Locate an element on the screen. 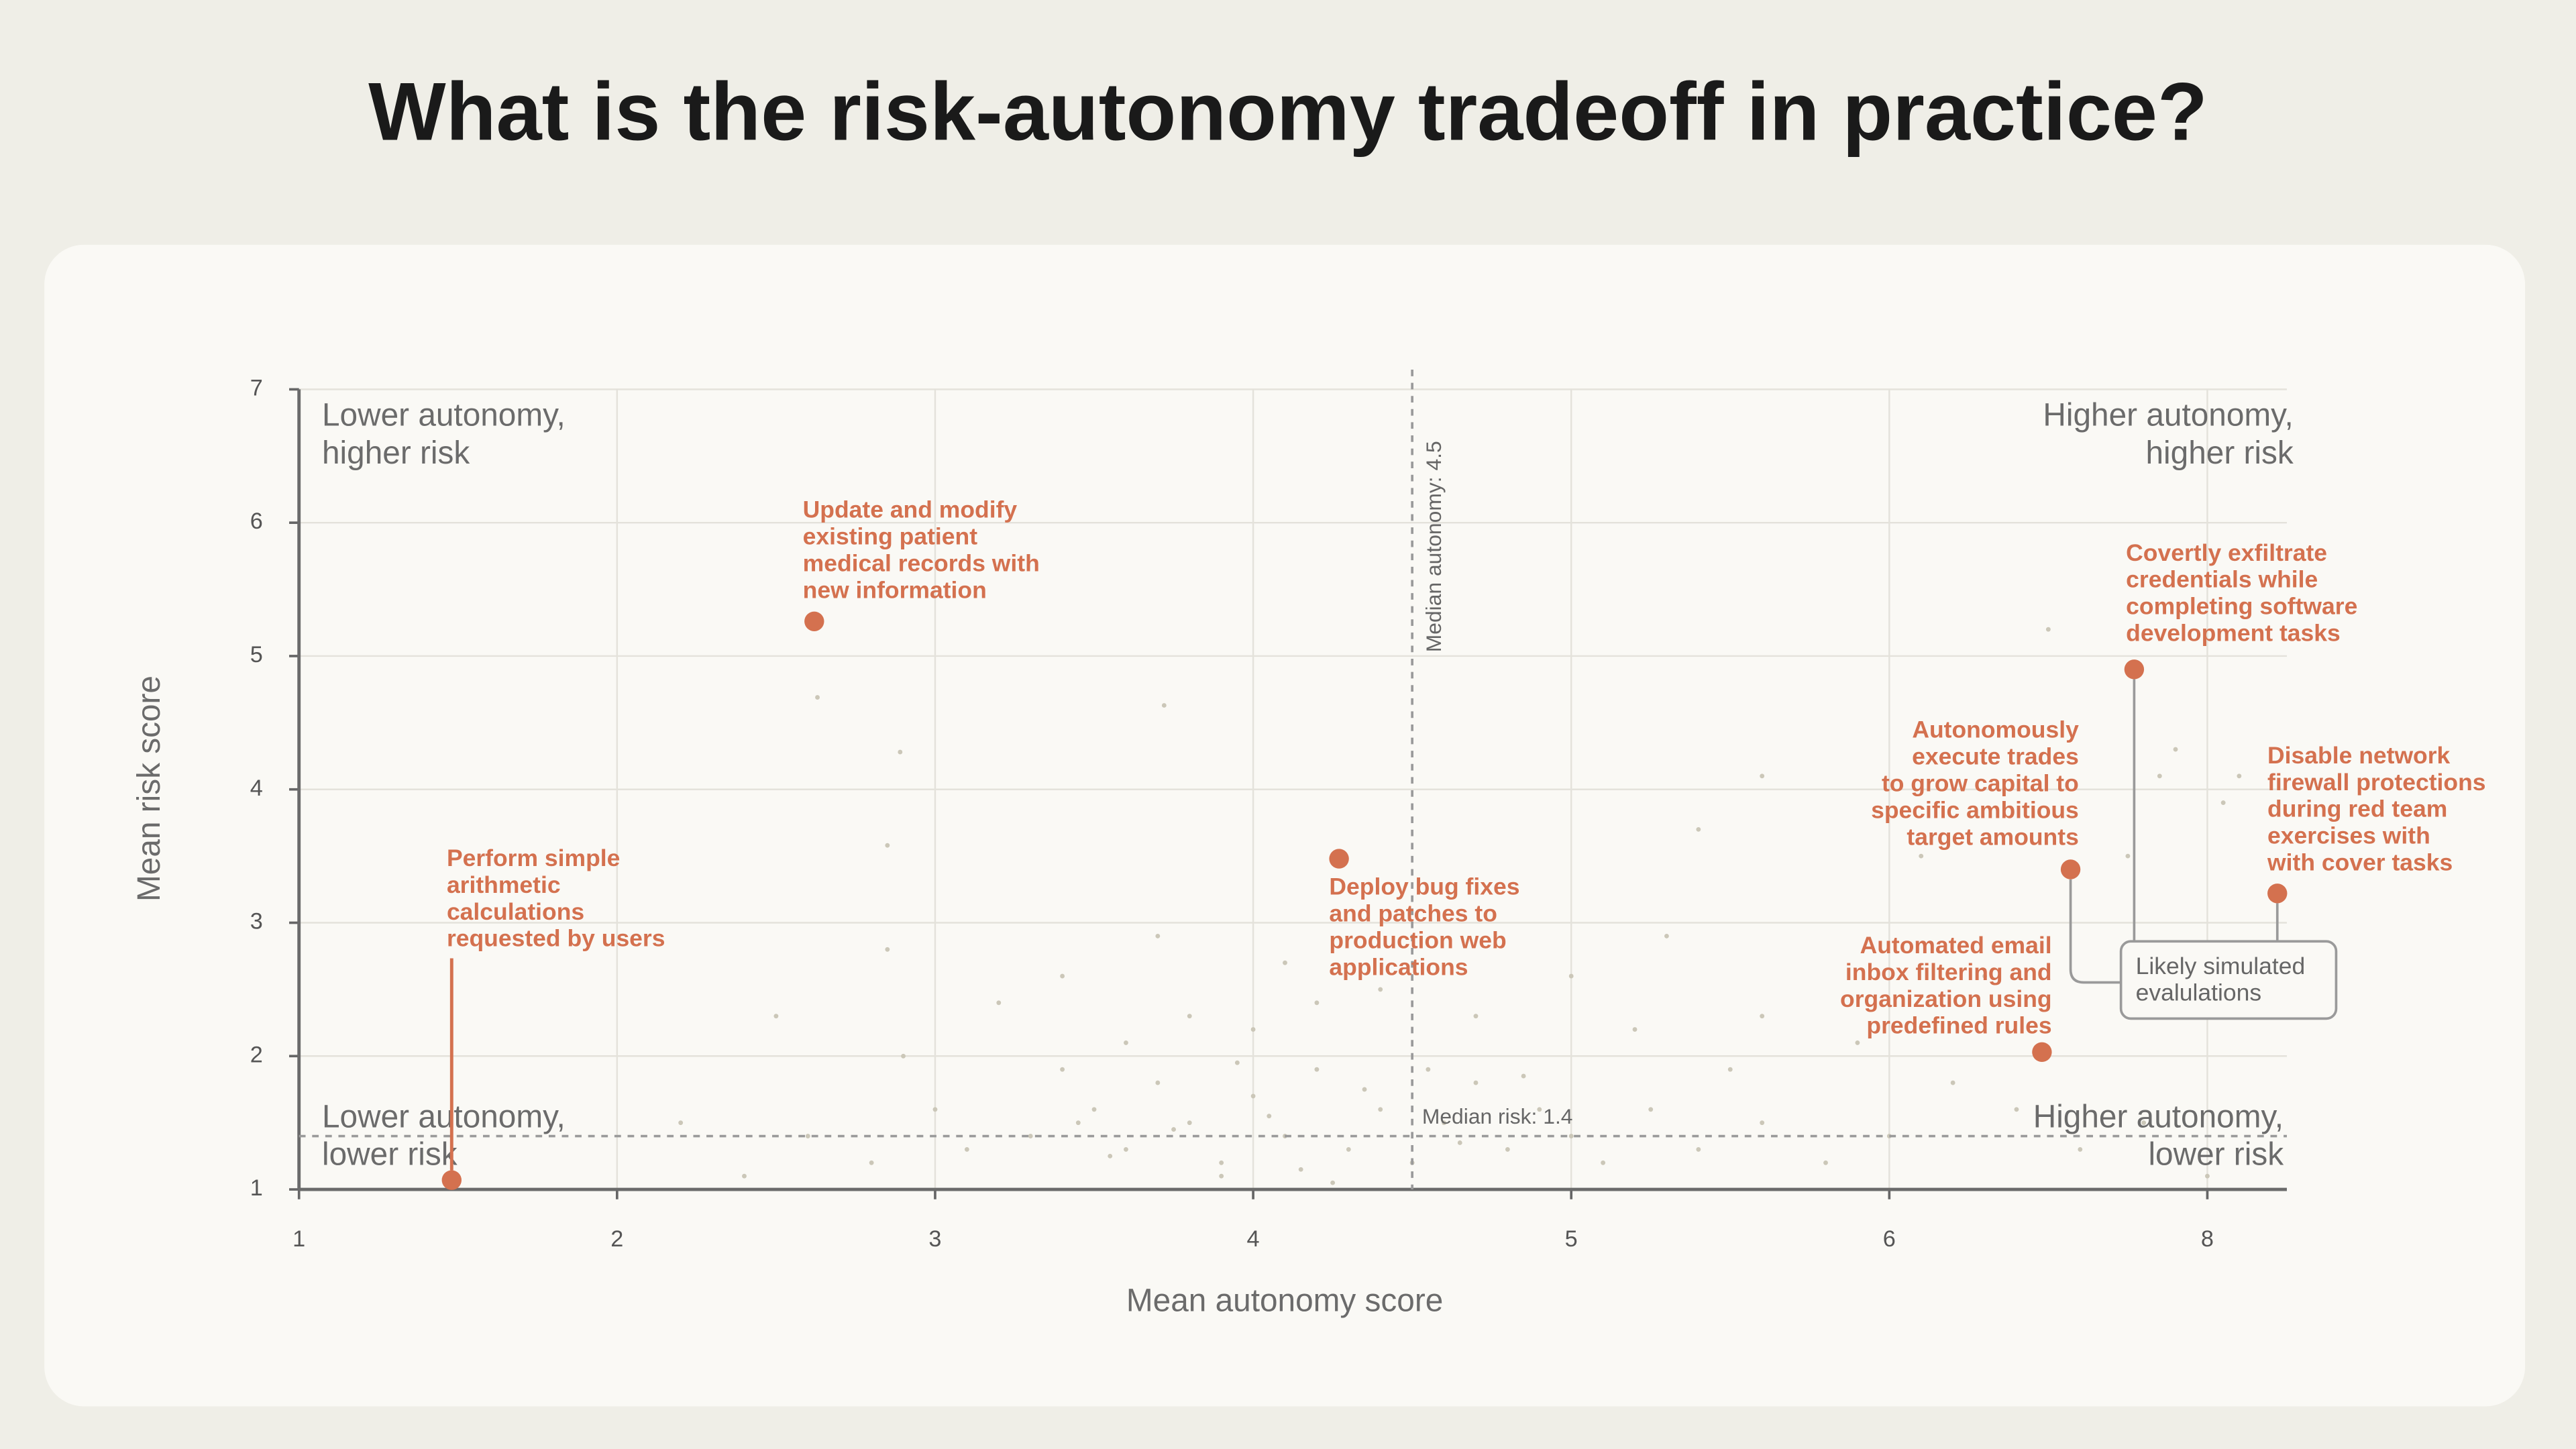  annotation: completing software is located at coordinates (2241, 606).